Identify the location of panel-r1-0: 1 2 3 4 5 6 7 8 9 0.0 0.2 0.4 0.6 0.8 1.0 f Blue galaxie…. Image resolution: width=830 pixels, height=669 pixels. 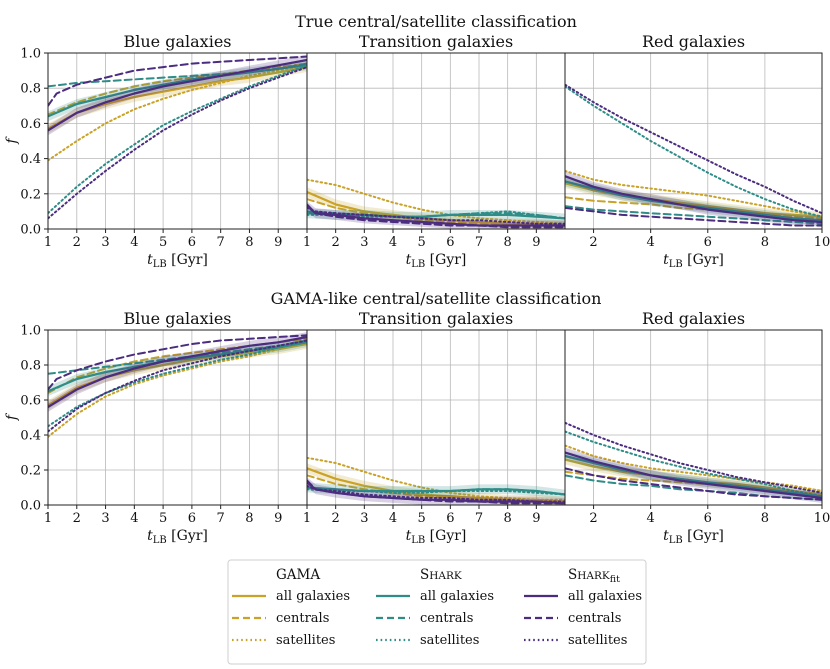
(156, 427).